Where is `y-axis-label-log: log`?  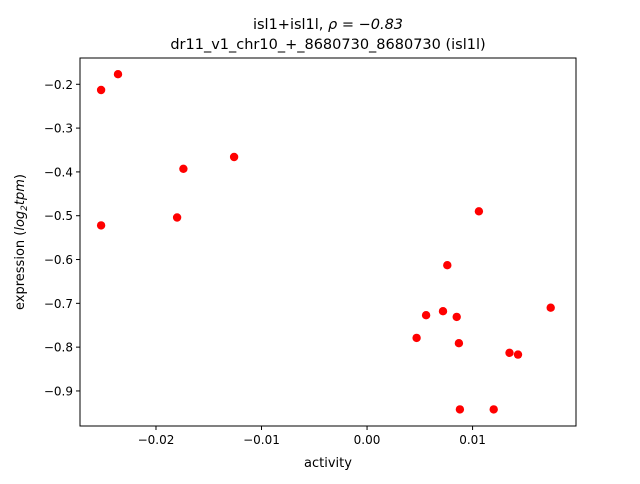
y-axis-label-log: log is located at coordinates (20, 221).